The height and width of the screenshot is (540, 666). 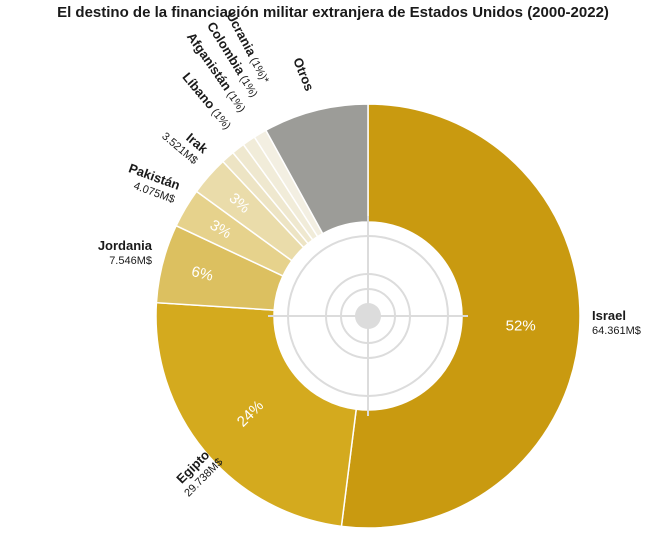 What do you see at coordinates (521, 326) in the screenshot?
I see `percent-label-israel: 52%` at bounding box center [521, 326].